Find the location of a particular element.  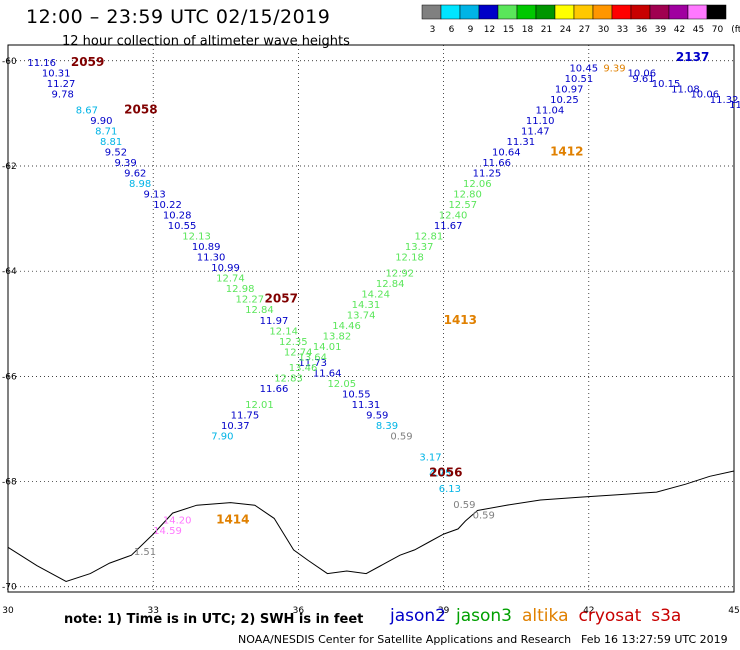

swh-observation: 8.98 is located at coordinates (140, 184).